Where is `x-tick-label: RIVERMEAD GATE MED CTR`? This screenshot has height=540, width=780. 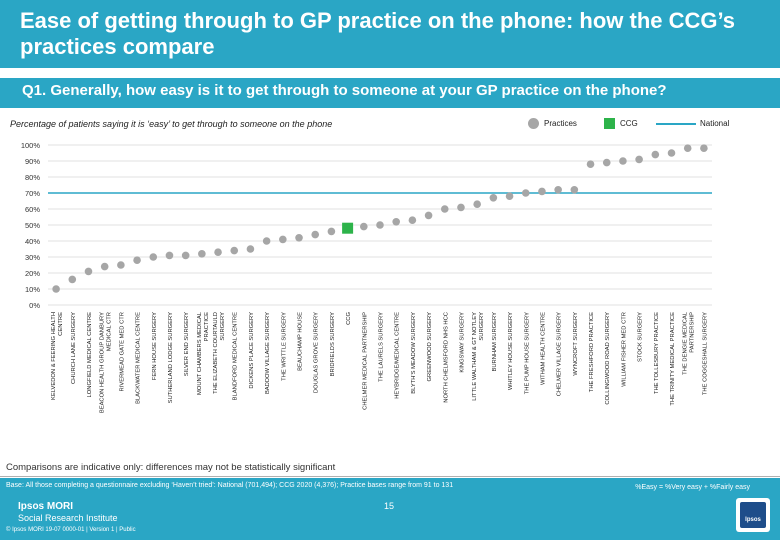 x-tick-label: RIVERMEAD GATE MED CTR is located at coordinates (122, 351).